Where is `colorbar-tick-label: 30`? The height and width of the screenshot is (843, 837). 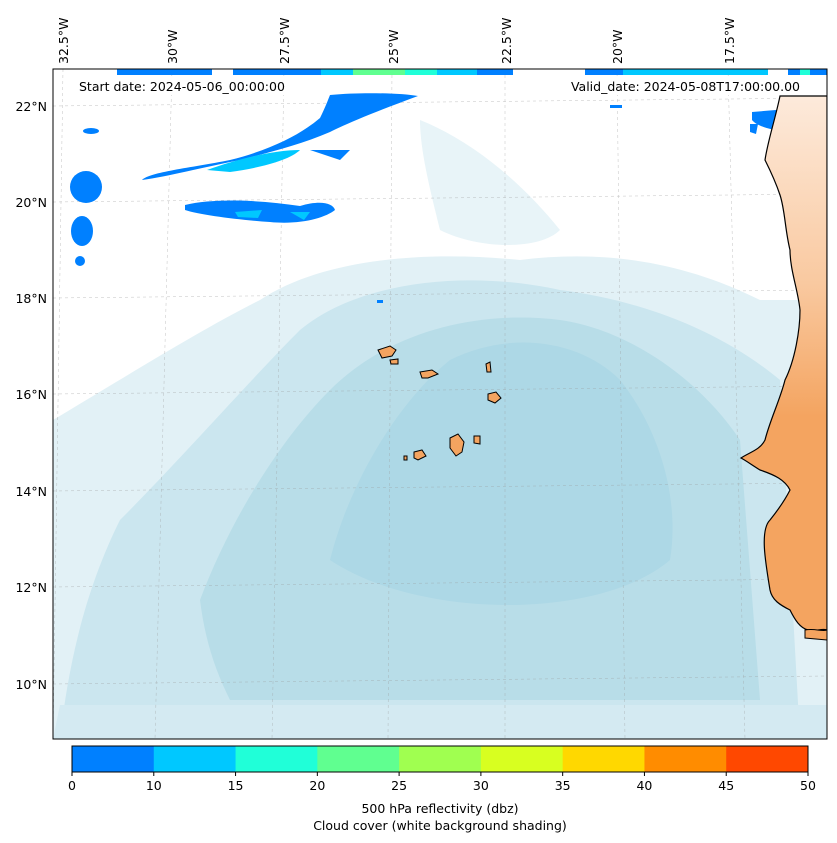 colorbar-tick-label: 30 is located at coordinates (481, 785).